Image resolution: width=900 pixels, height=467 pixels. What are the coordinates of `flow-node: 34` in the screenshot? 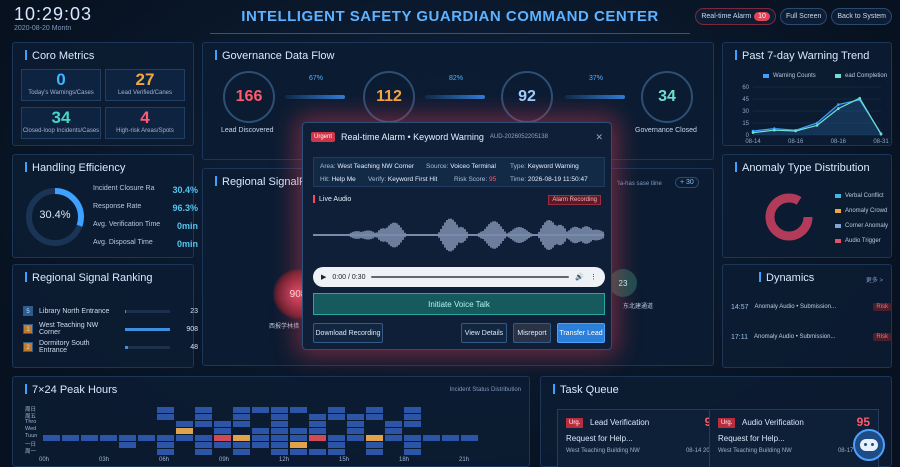 It's located at (667, 97).